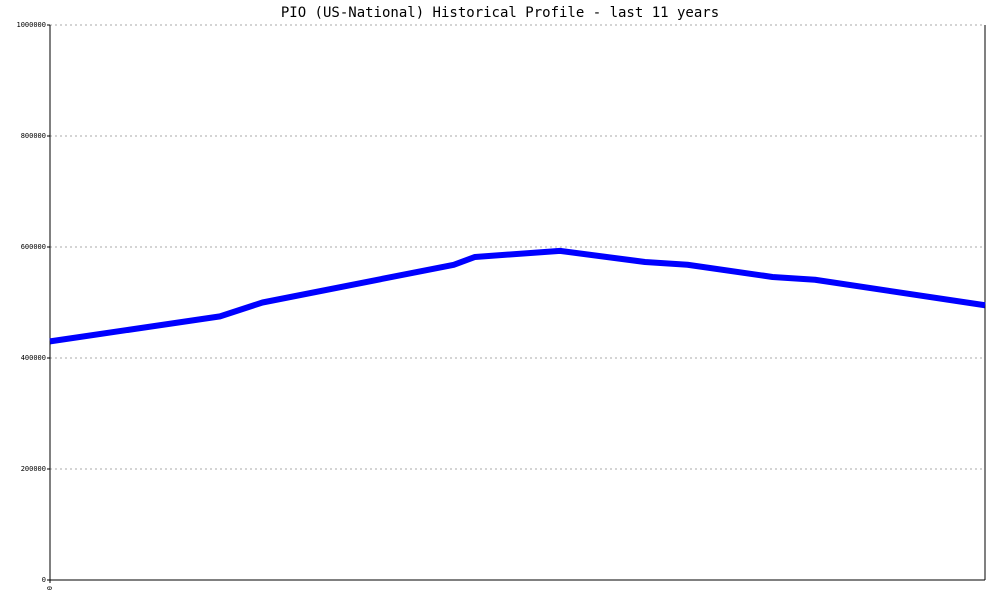 Image resolution: width=1000 pixels, height=600 pixels. I want to click on x-tick-label: 0, so click(50, 588).